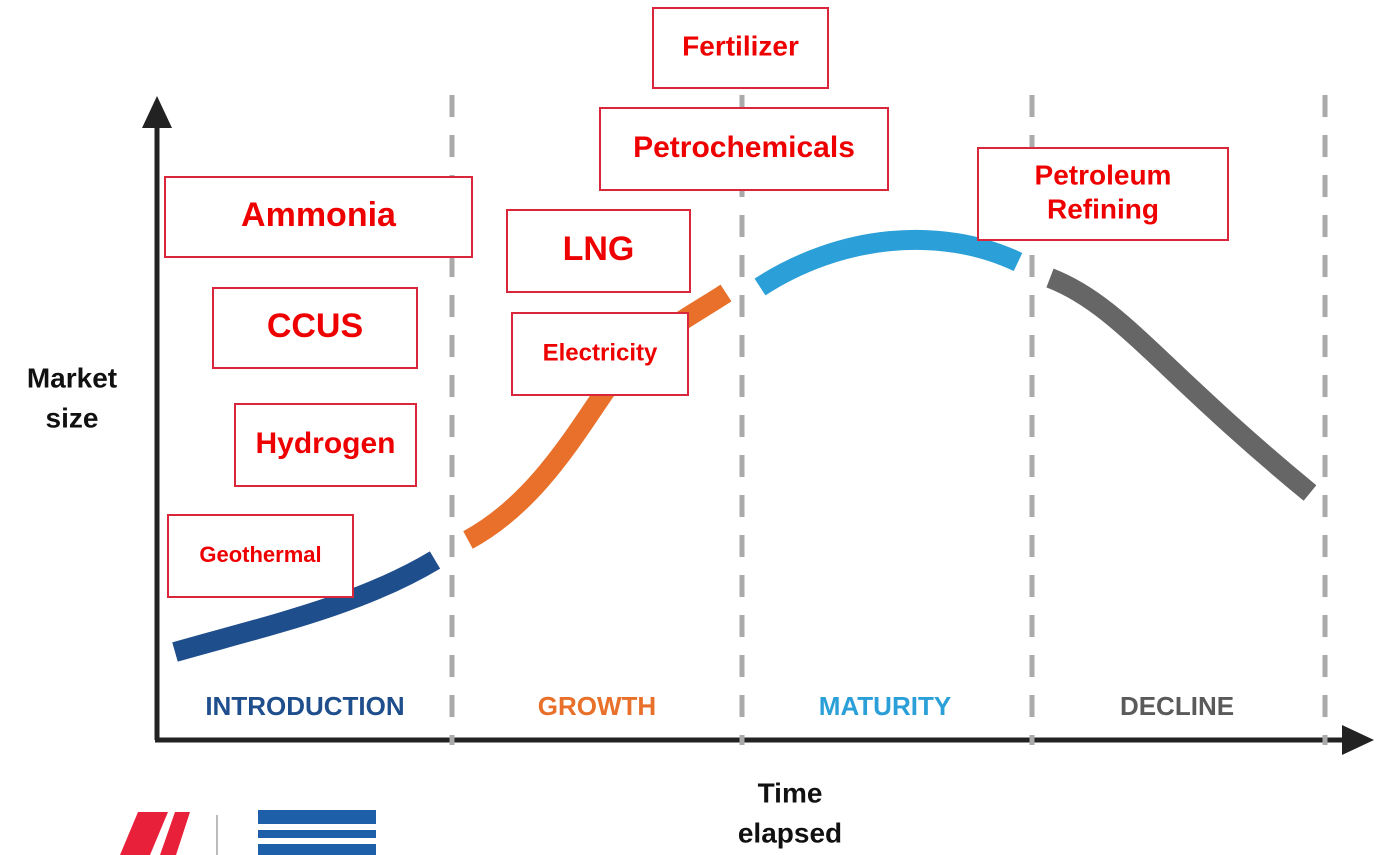 The width and height of the screenshot is (1376, 855). I want to click on y-axis-label: size, so click(72, 417).